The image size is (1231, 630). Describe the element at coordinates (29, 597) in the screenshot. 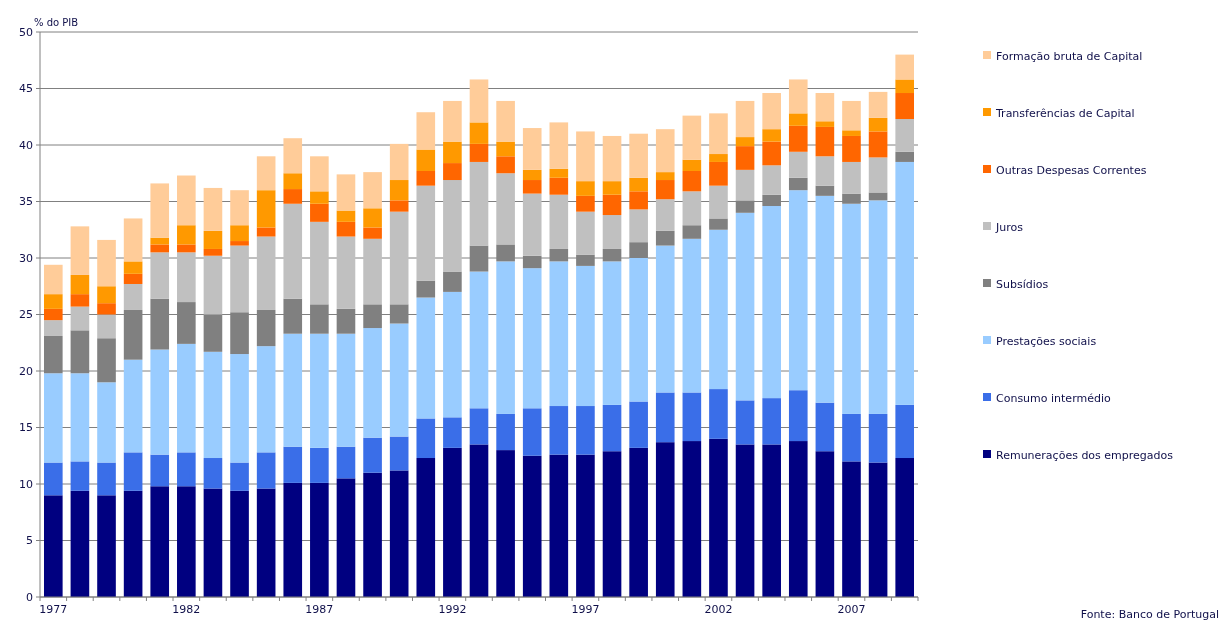

I see `y-tick-label: 0` at that location.